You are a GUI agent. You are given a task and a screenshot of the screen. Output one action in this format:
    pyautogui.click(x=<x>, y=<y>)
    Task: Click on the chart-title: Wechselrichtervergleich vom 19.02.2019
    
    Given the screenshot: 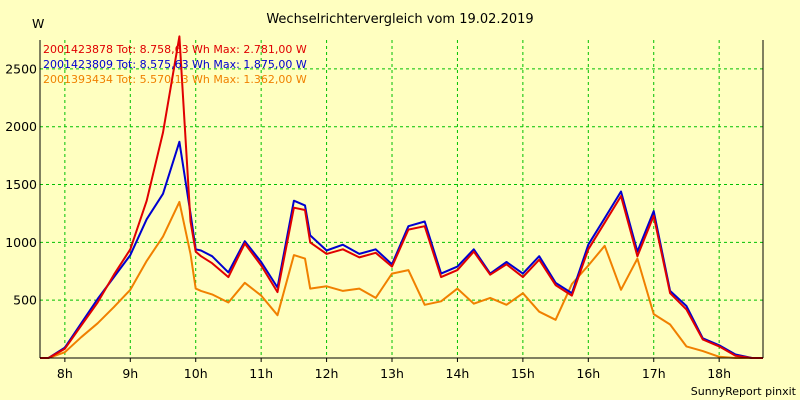 What is the action you would take?
    pyautogui.click(x=399, y=19)
    